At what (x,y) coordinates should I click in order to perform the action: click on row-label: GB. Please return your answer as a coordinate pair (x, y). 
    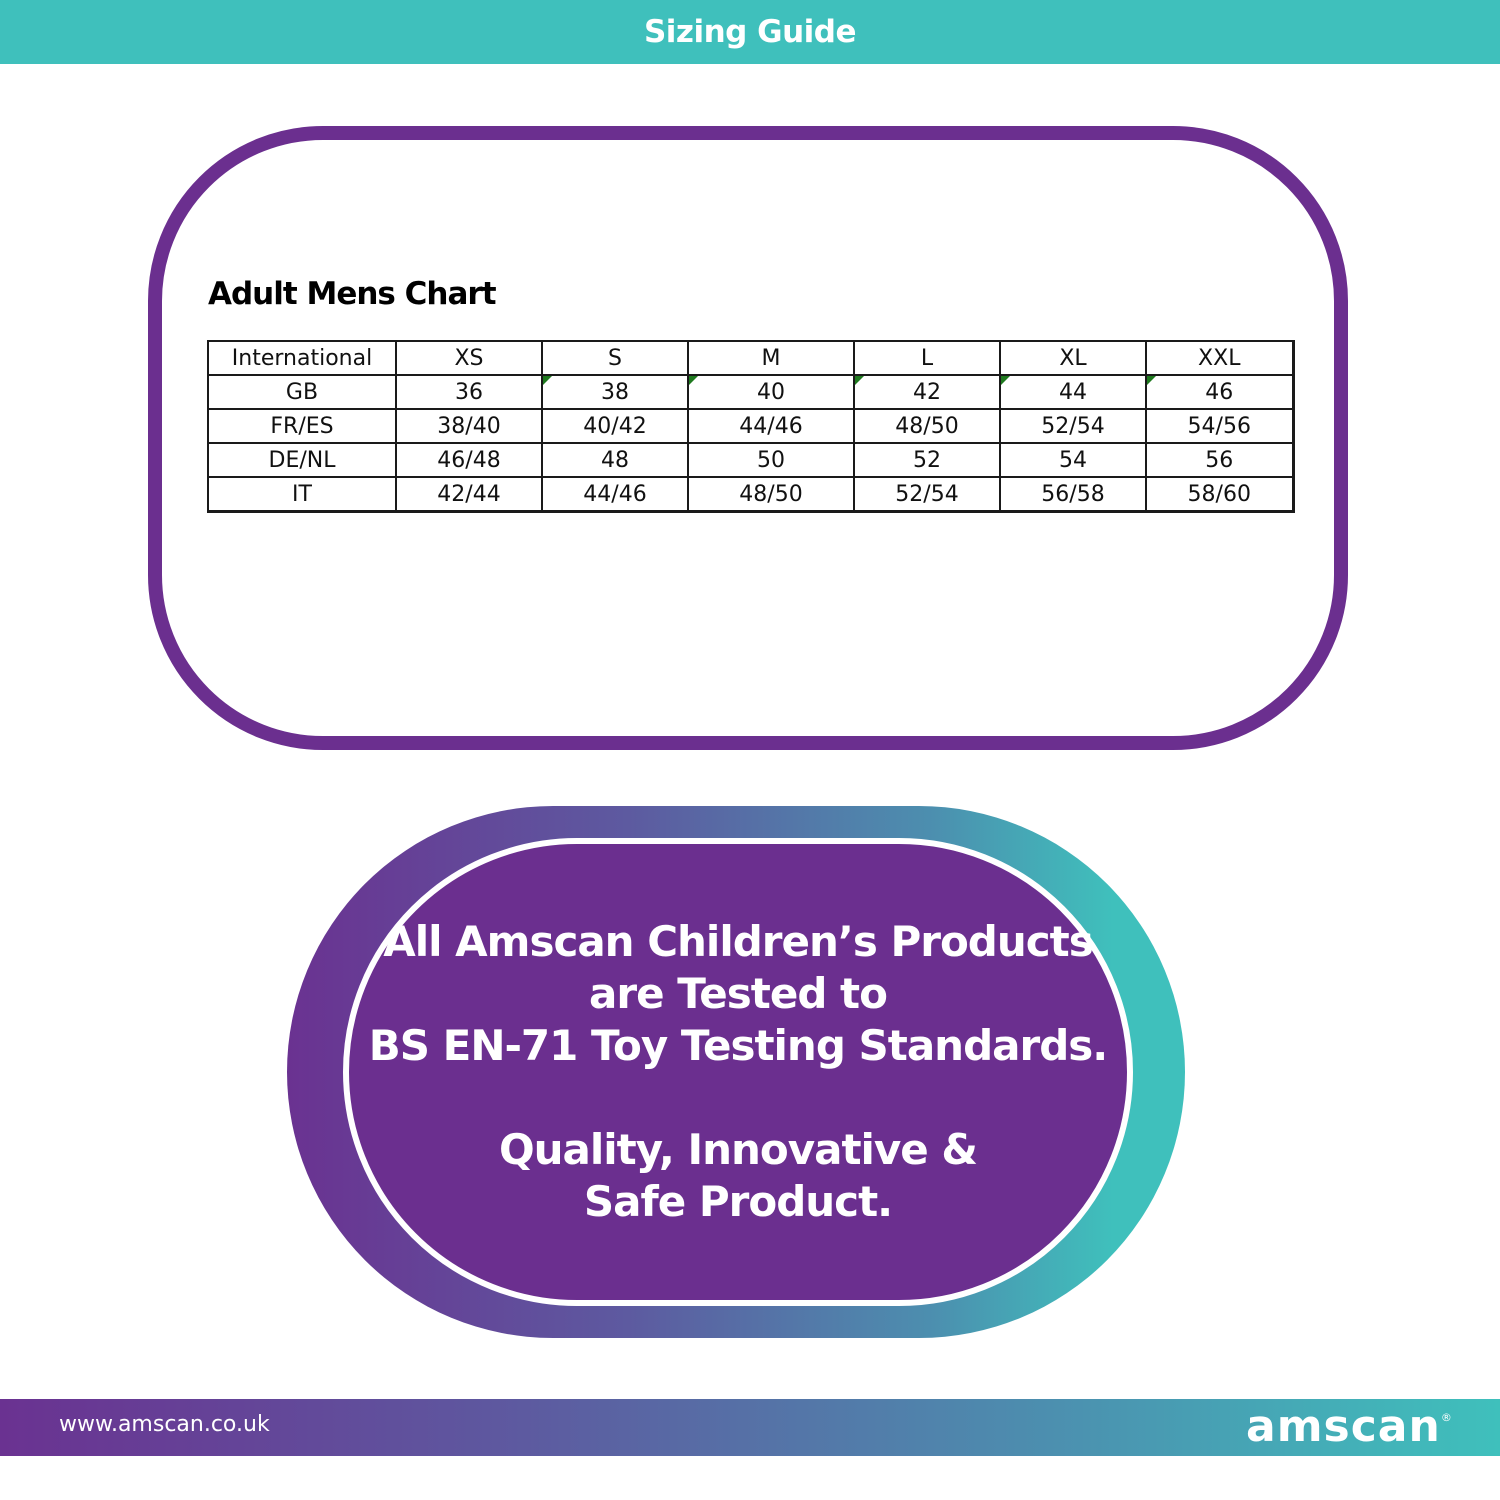
    Looking at the image, I should click on (302, 392).